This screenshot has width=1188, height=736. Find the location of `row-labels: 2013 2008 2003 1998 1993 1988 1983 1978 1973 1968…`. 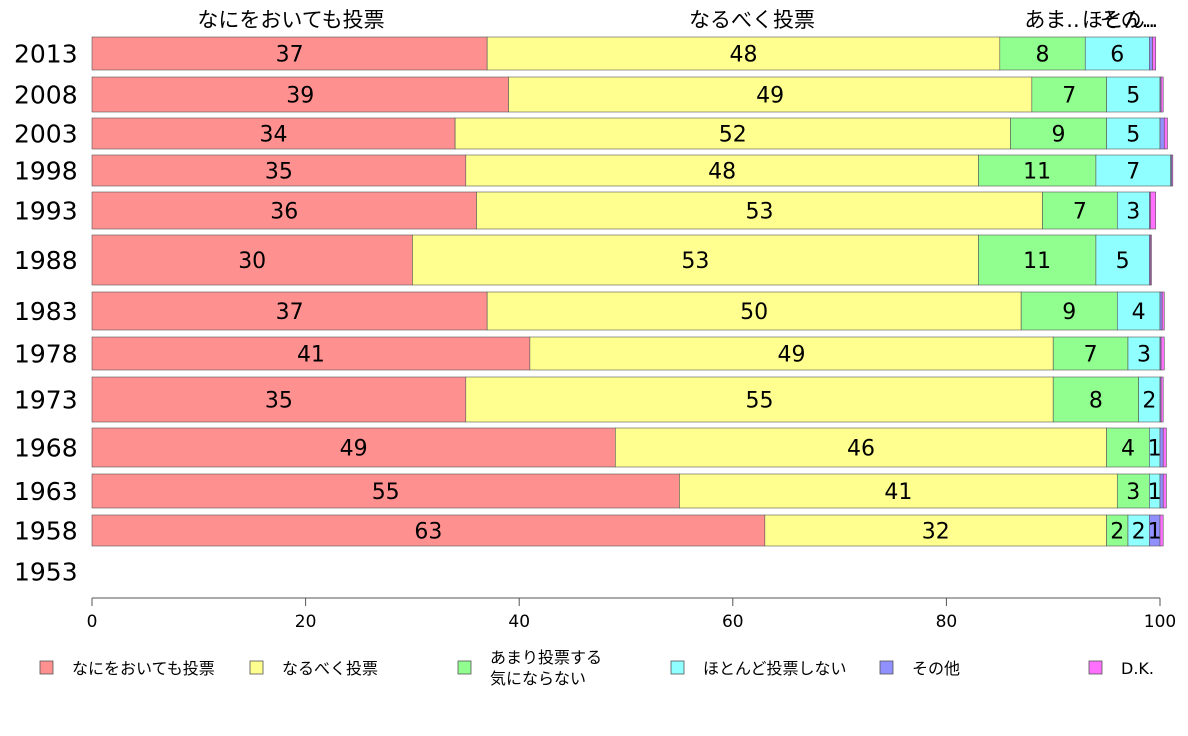

row-labels: 2013 2008 2003 1998 1993 1988 1983 1978 1973 1968… is located at coordinates (46, 313).